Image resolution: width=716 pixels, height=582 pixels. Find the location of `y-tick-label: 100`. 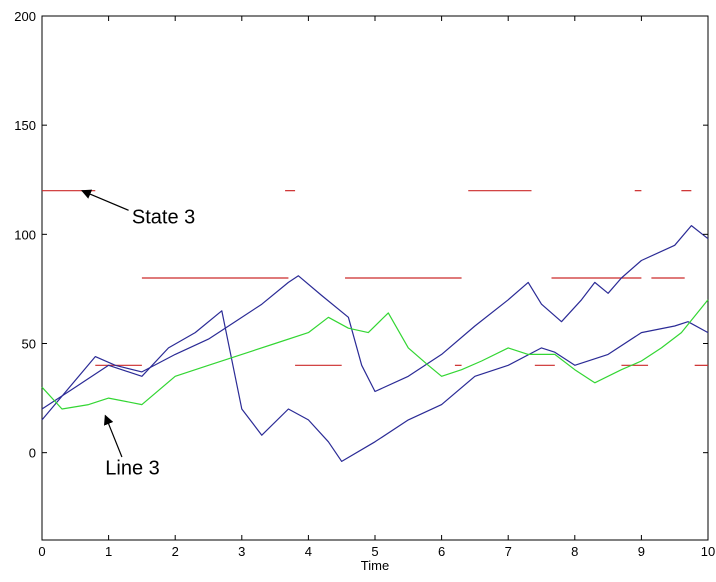

y-tick-label: 100 is located at coordinates (25, 234).